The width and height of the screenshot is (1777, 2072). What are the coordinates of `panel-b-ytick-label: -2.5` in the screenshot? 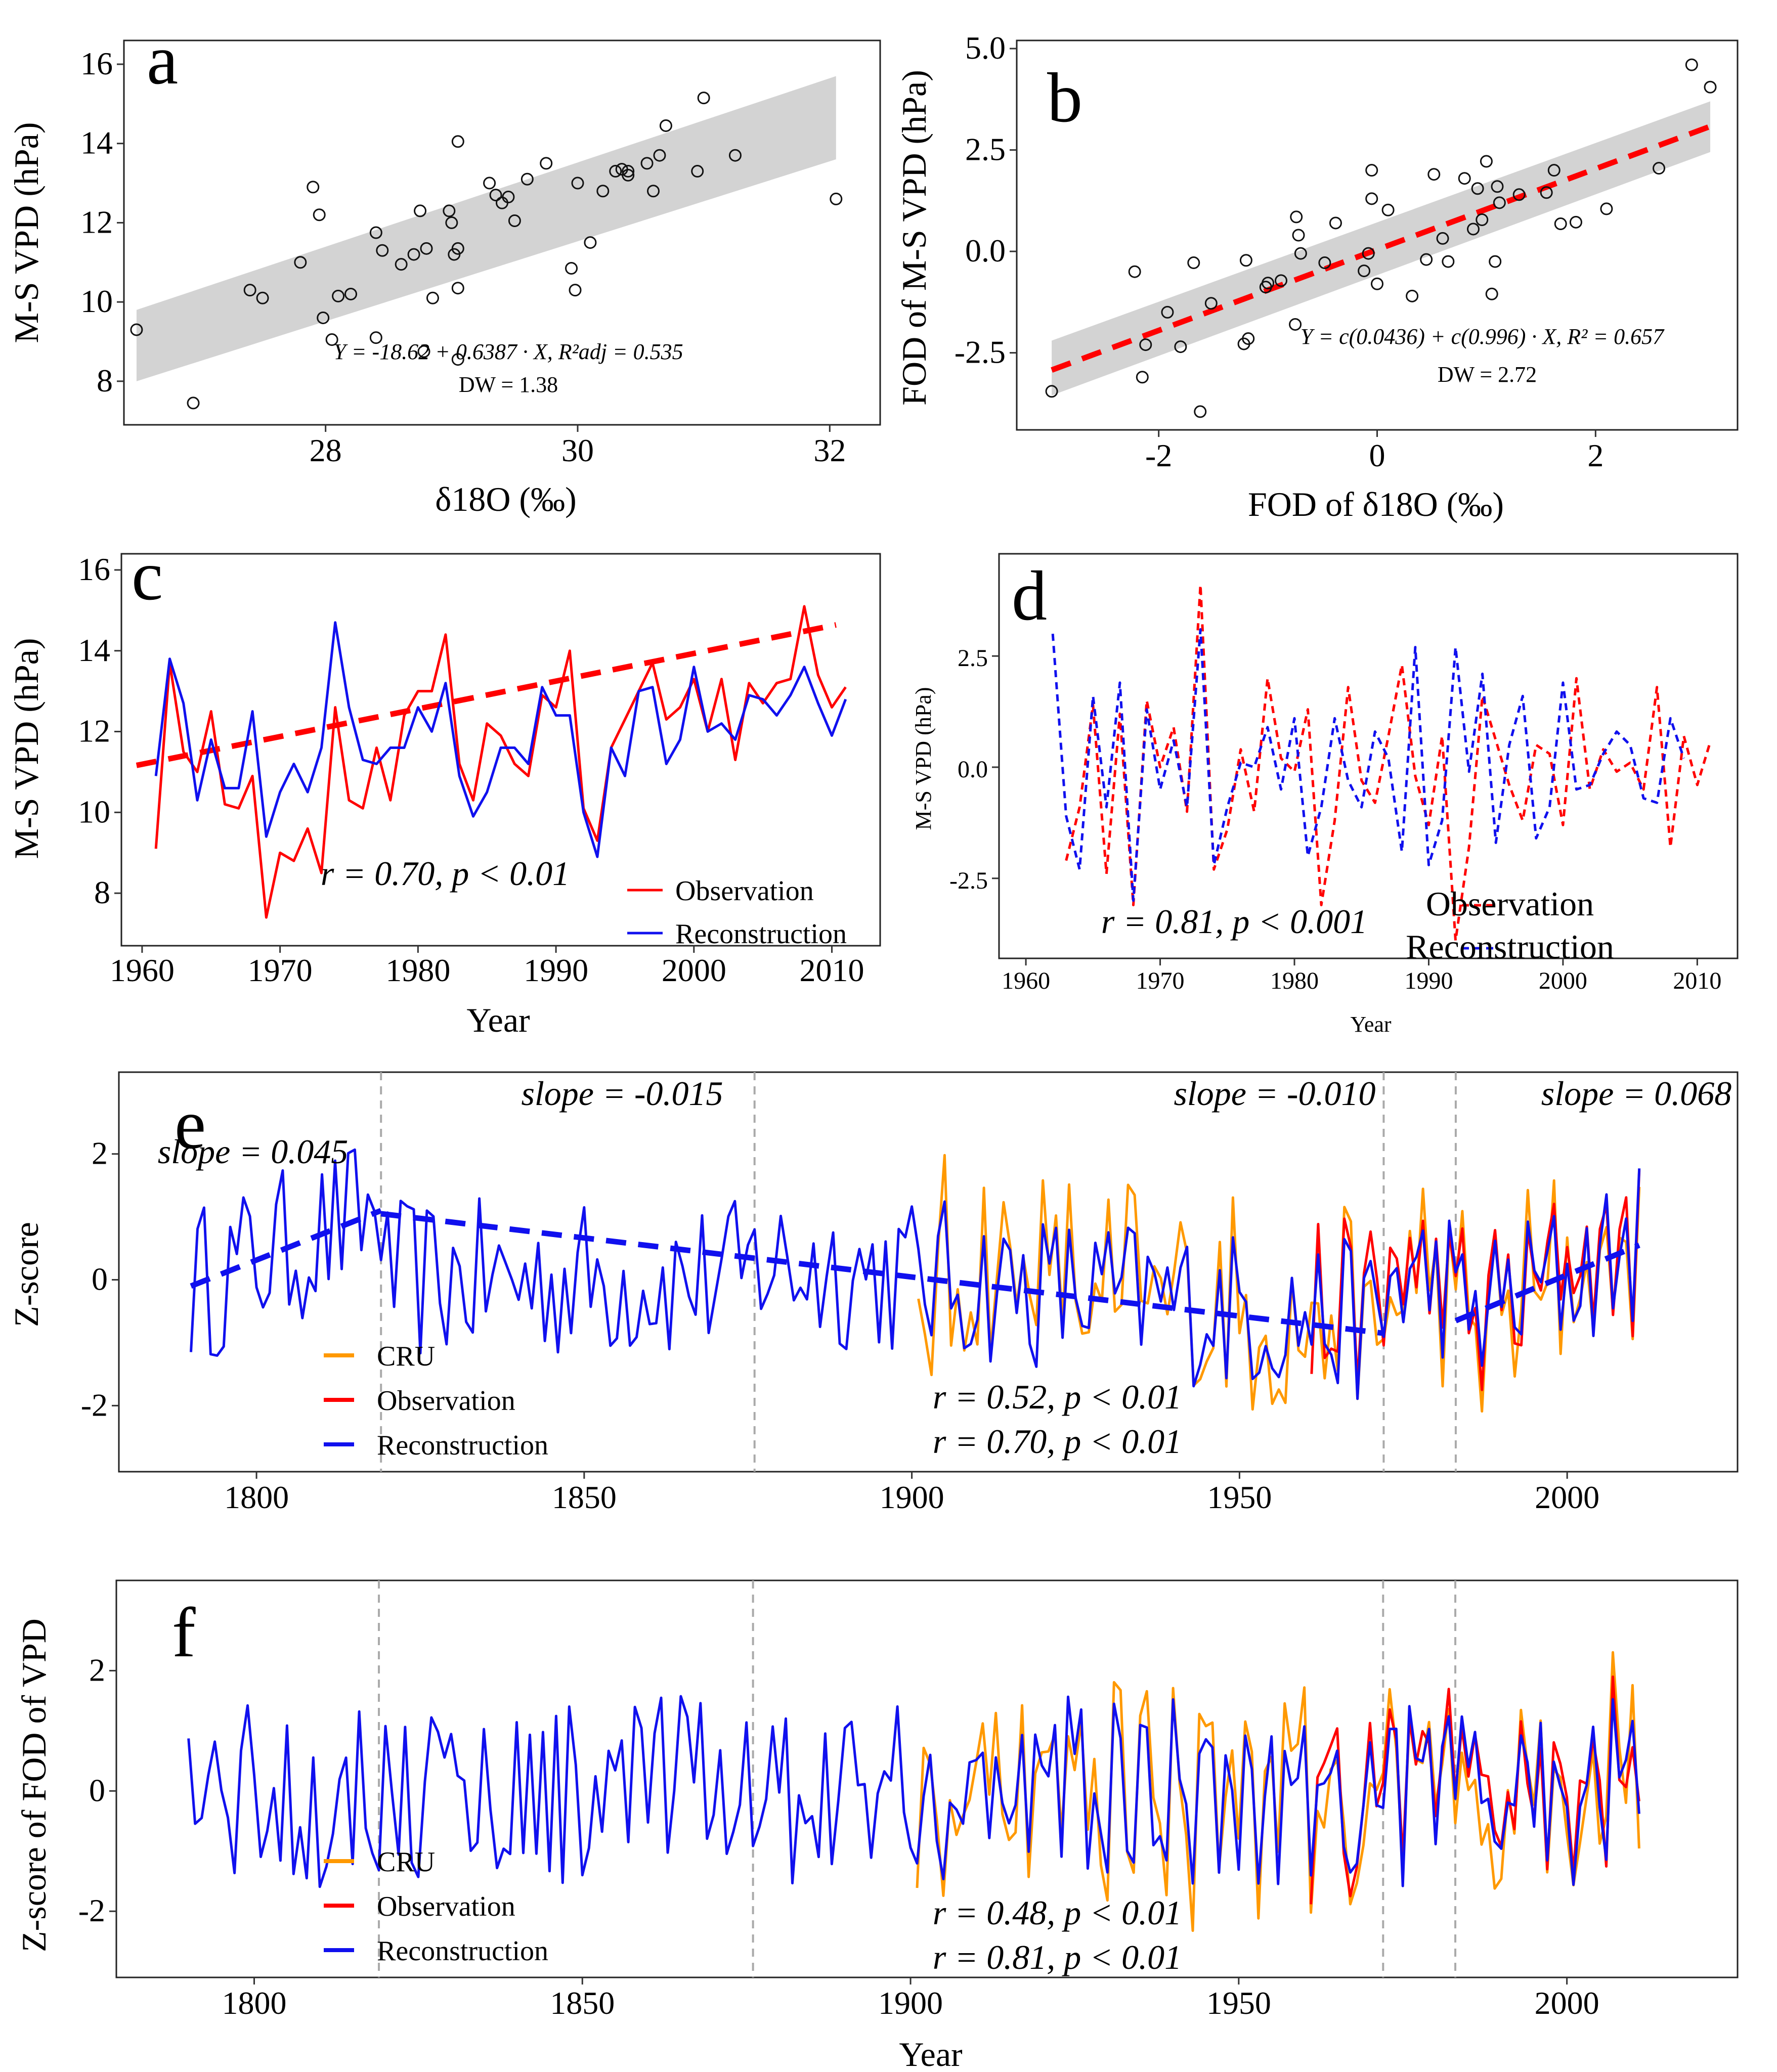 It's located at (980, 352).